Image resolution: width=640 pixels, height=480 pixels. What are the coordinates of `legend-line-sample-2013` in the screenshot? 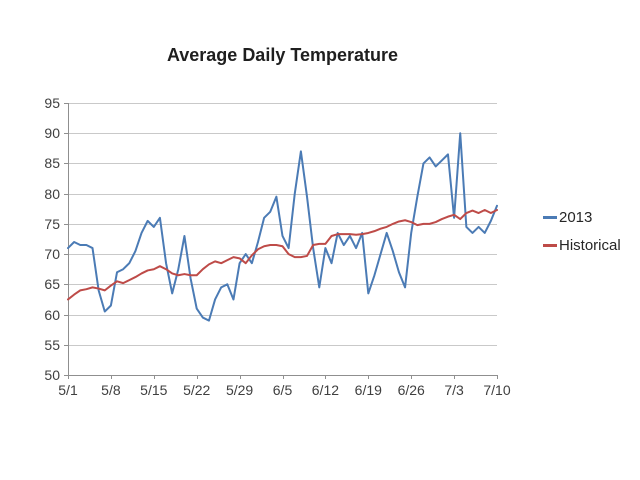 It's located at (550, 217).